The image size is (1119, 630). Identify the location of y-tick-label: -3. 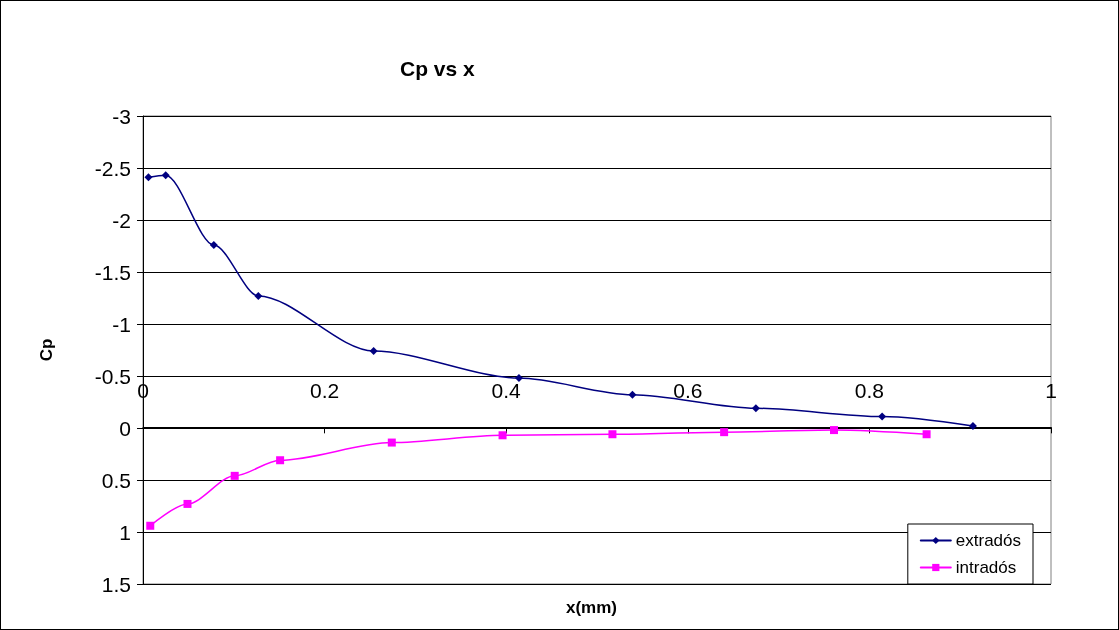
(121, 116).